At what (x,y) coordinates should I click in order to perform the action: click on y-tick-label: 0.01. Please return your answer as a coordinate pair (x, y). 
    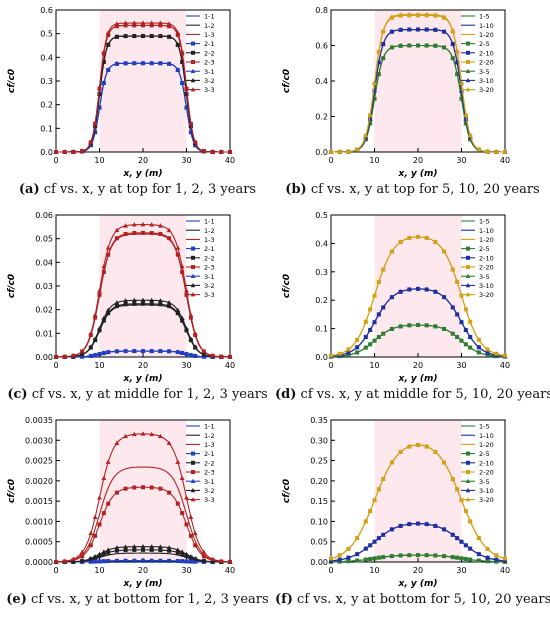
    Looking at the image, I should click on (44, 333).